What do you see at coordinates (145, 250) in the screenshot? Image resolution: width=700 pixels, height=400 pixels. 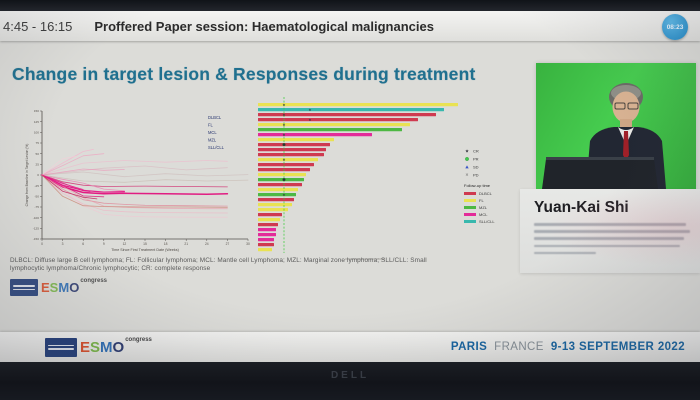 I see `svg-text:Time Since First Treatment Dat: Time Since First Treatment Date (Weeks)` at bounding box center [145, 250].